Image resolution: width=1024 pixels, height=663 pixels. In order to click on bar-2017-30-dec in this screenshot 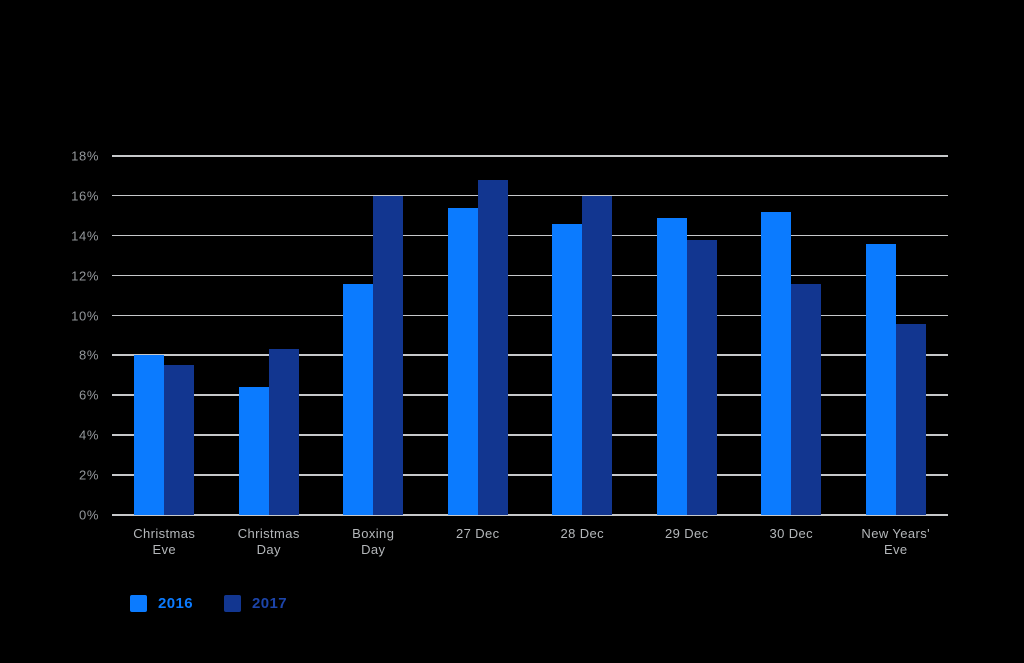, I will do `click(806, 399)`.